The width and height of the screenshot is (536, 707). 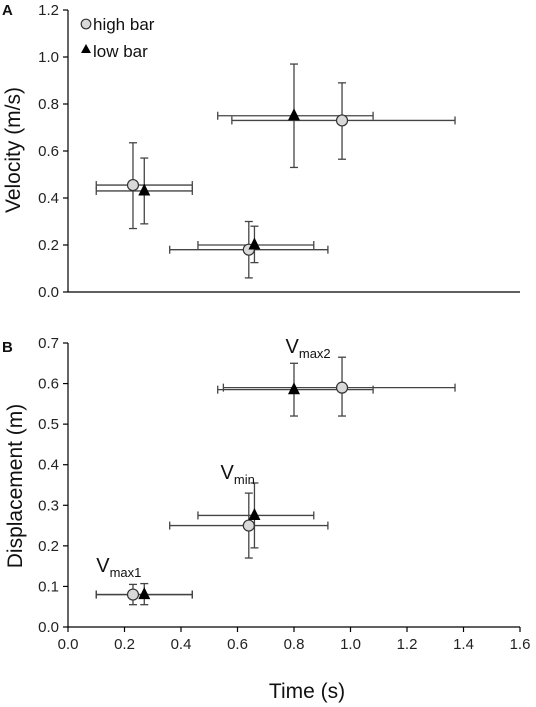 What do you see at coordinates (86, 48) in the screenshot?
I see `legend-triangle-icon` at bounding box center [86, 48].